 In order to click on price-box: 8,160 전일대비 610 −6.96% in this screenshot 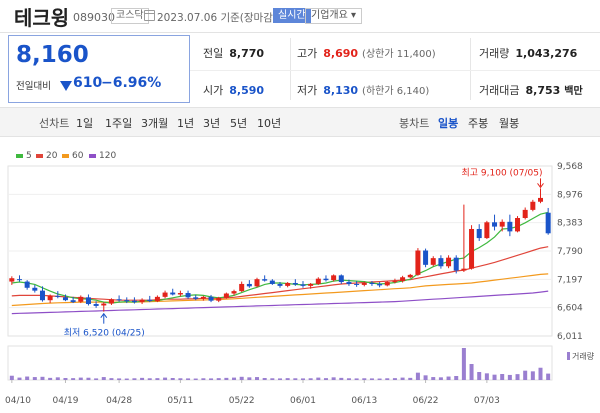, I will do `click(99, 69)`.